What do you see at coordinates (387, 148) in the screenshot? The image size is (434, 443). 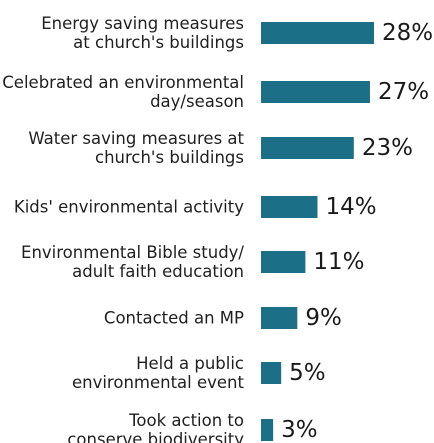 I see `value-label-3: 23%` at bounding box center [387, 148].